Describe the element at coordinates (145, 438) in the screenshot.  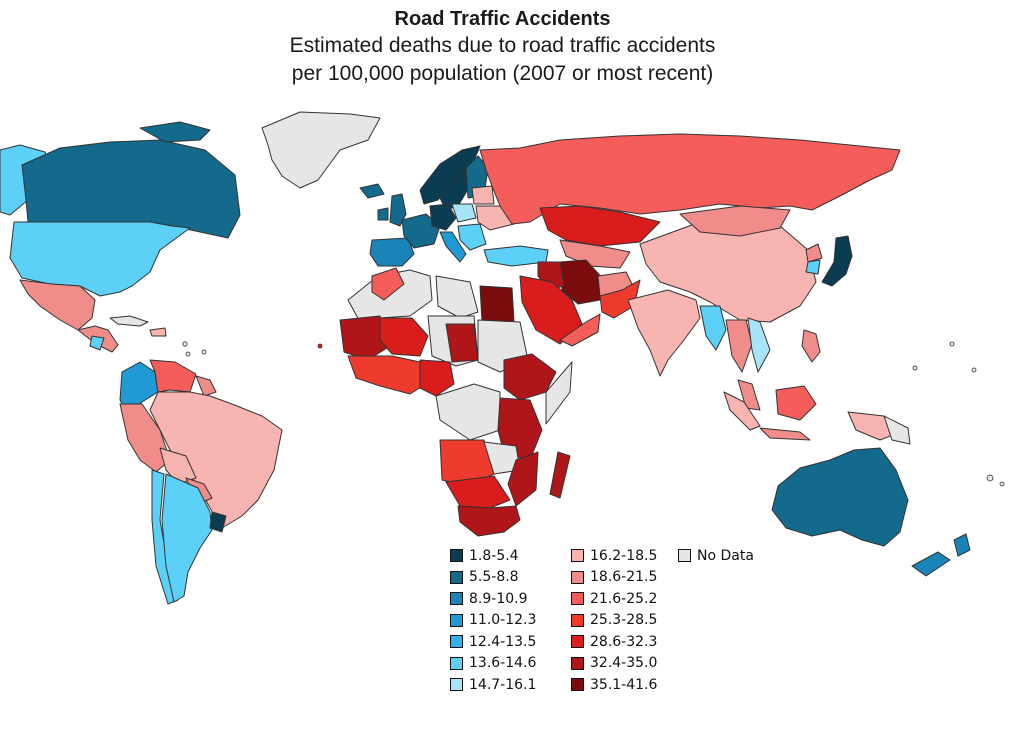
I see `region-peru` at that location.